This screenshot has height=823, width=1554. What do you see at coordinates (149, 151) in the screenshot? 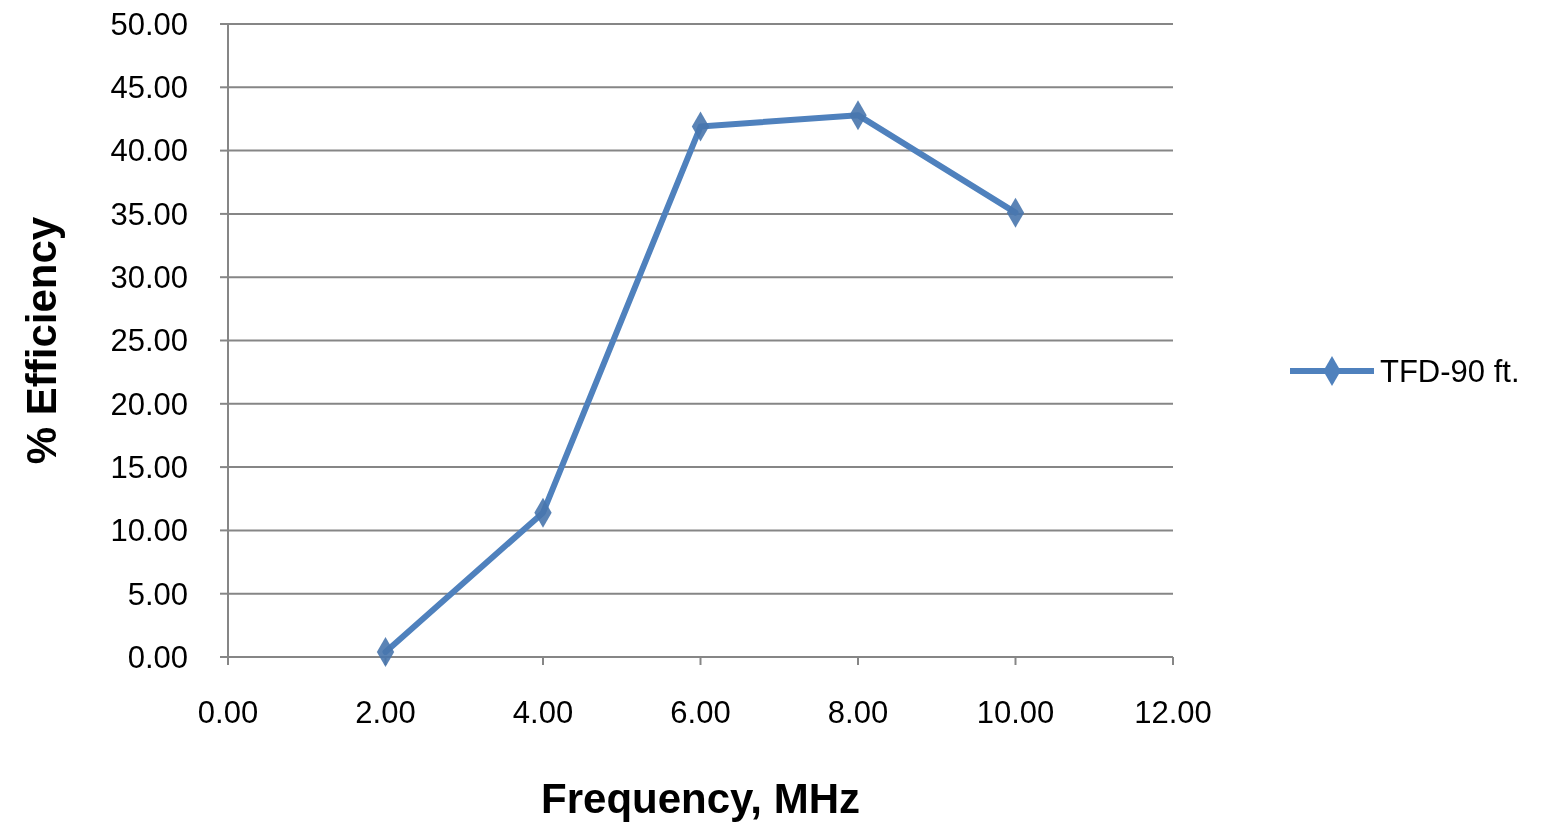
I see `y-tick-label: 40.00` at bounding box center [149, 151].